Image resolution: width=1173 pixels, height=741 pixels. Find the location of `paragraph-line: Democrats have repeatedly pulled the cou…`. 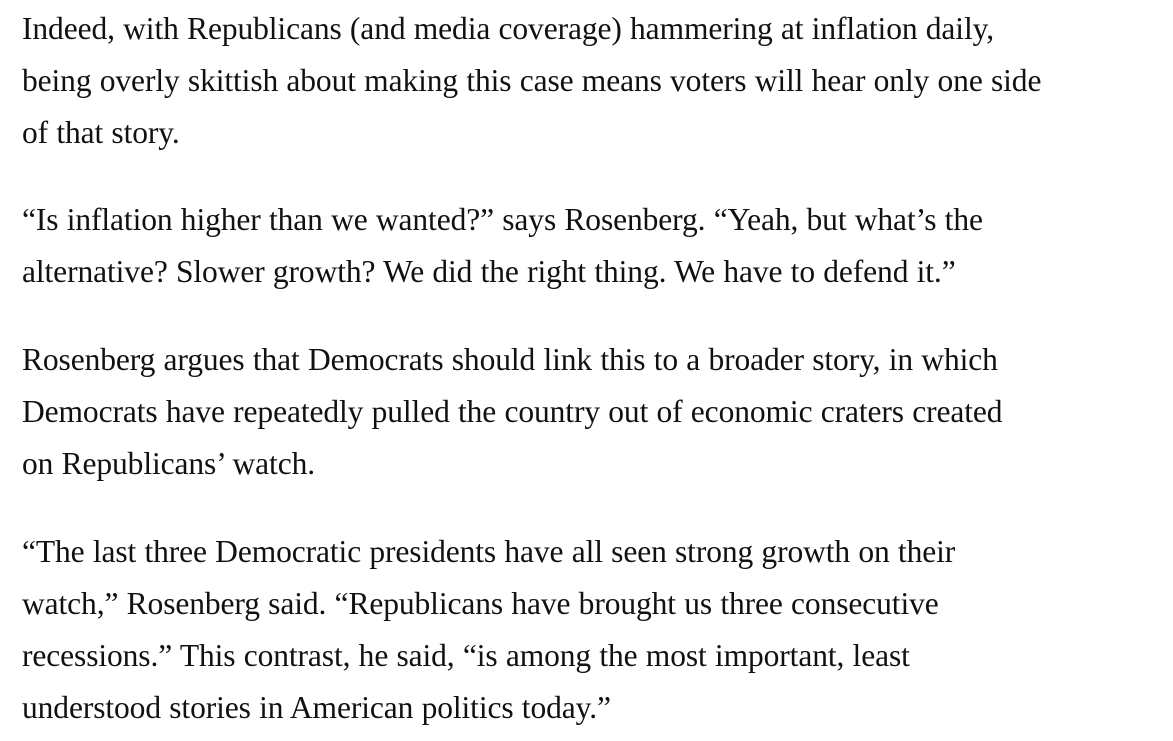

paragraph-line: Democrats have repeatedly pulled the cou… is located at coordinates (512, 411).